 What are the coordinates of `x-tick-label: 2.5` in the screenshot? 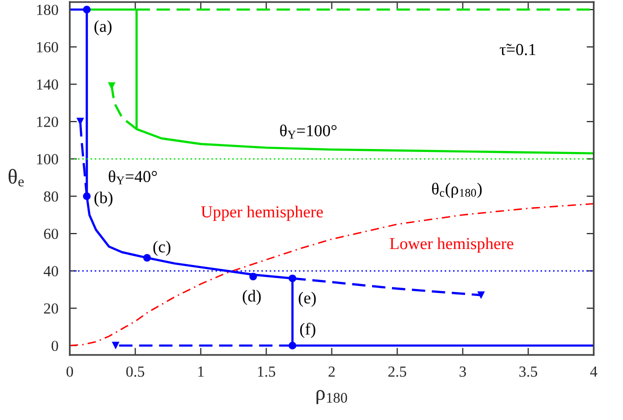 It's located at (397, 371).